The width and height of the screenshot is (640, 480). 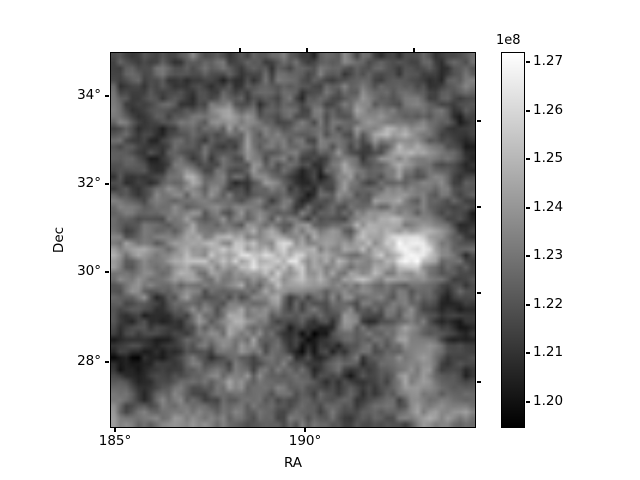 I want to click on colorbar-tick-label: 1.26, so click(x=548, y=110).